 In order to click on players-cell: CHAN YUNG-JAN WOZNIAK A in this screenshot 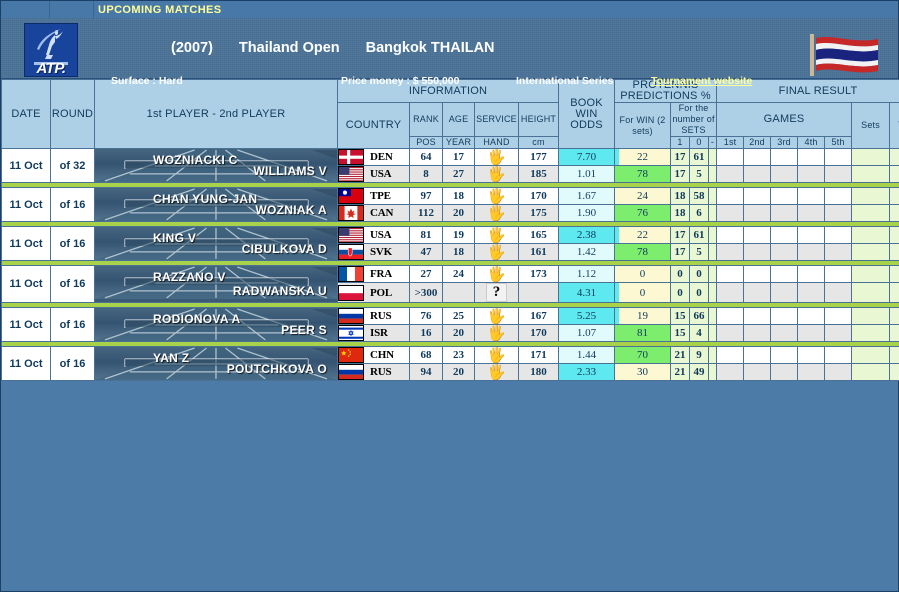, I will do `click(216, 204)`.